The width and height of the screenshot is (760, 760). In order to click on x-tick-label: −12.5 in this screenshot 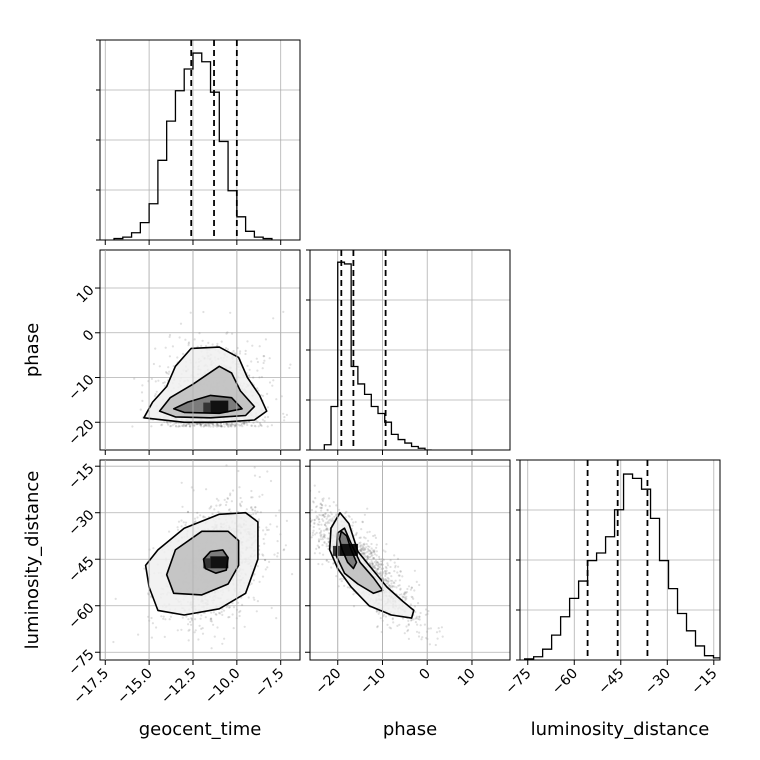, I will do `click(179, 687)`.